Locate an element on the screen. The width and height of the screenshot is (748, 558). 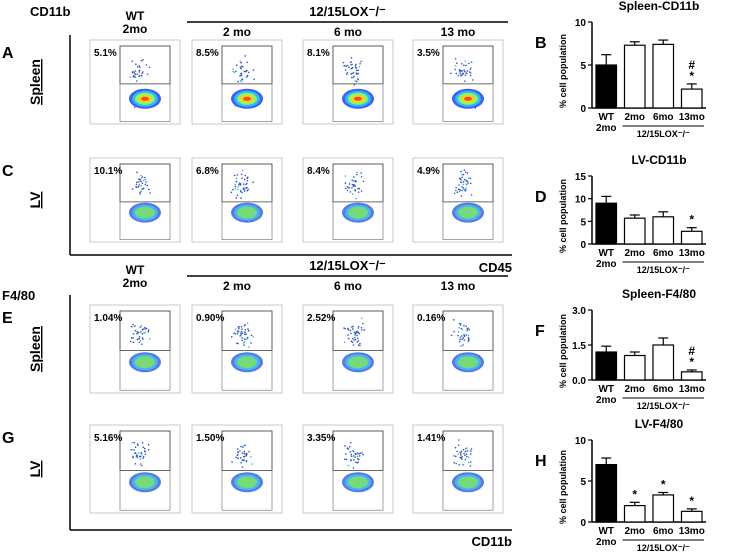
y-tick-label: 10 is located at coordinates (581, 441).